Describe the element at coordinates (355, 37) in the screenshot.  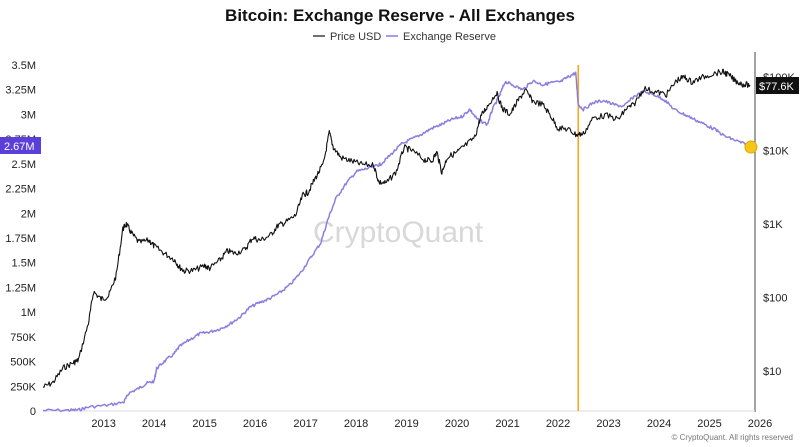
I see `legend-label-price: Price USD` at that location.